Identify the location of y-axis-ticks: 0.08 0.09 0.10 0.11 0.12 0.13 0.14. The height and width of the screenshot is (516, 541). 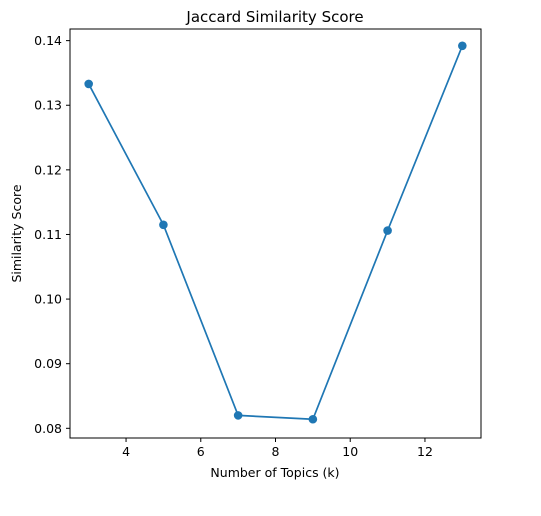
(52, 234).